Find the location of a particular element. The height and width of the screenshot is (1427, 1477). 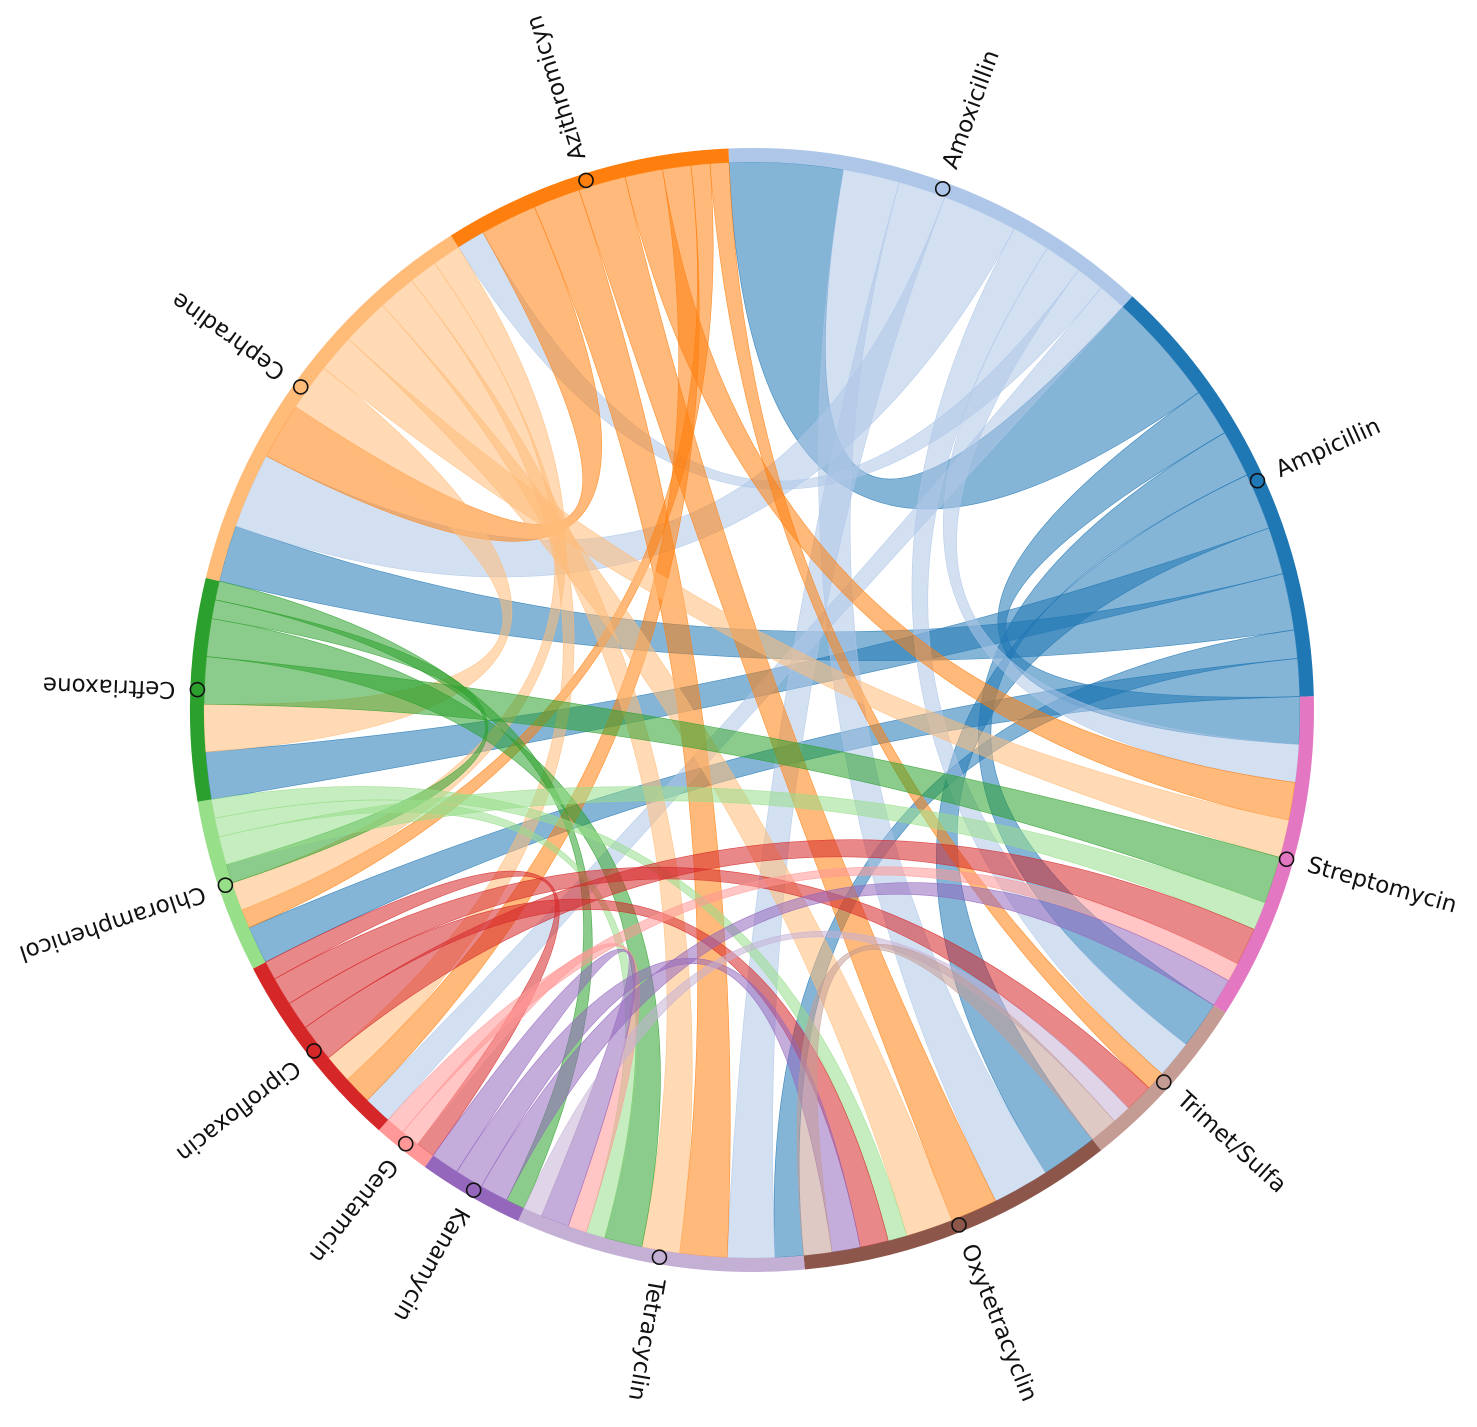

node-label: Chloramphenicol is located at coordinates (112, 923).